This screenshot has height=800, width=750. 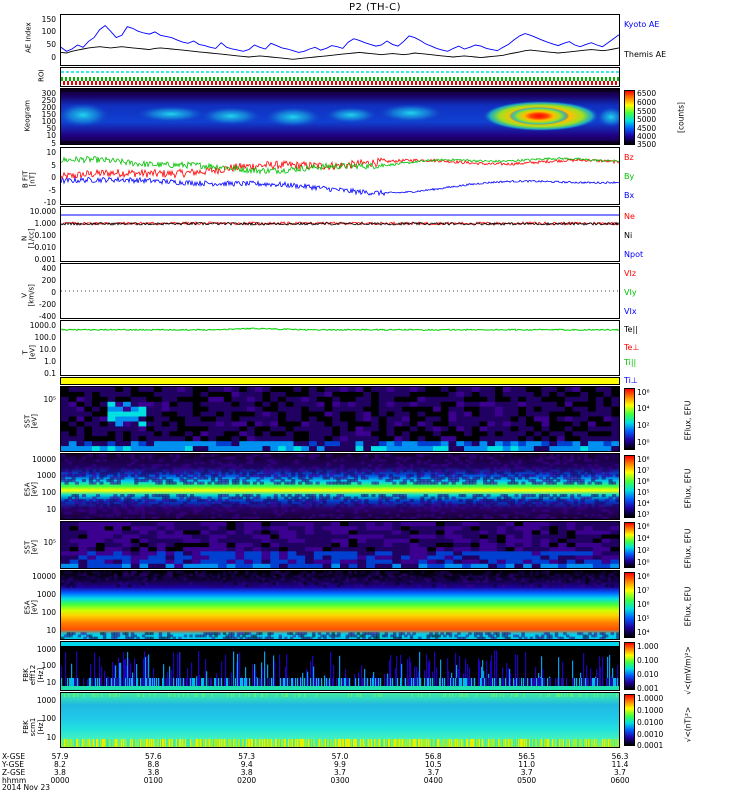 I want to click on fbk-b-ylabel: FBK scm1 [Hz], so click(x=33, y=727).